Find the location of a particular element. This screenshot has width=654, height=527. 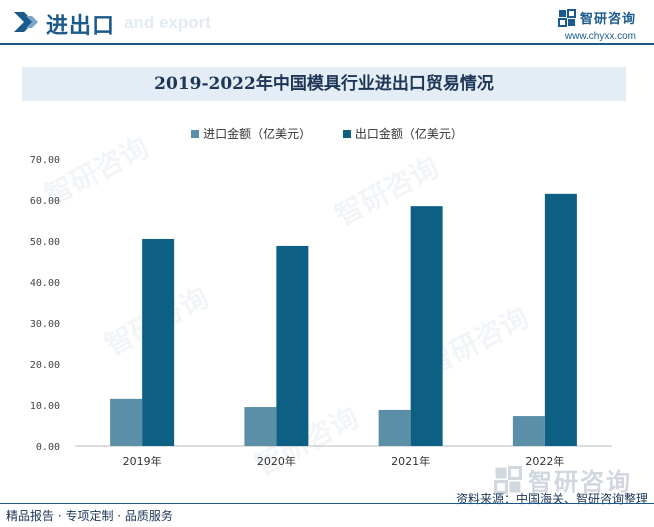

legend-label-export: 出口金额（亿美元） is located at coordinates (408, 134).